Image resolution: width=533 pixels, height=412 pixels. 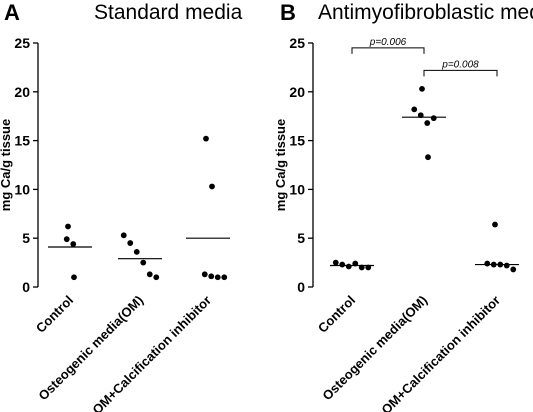 I want to click on chart-title: Standard media, so click(x=168, y=12).